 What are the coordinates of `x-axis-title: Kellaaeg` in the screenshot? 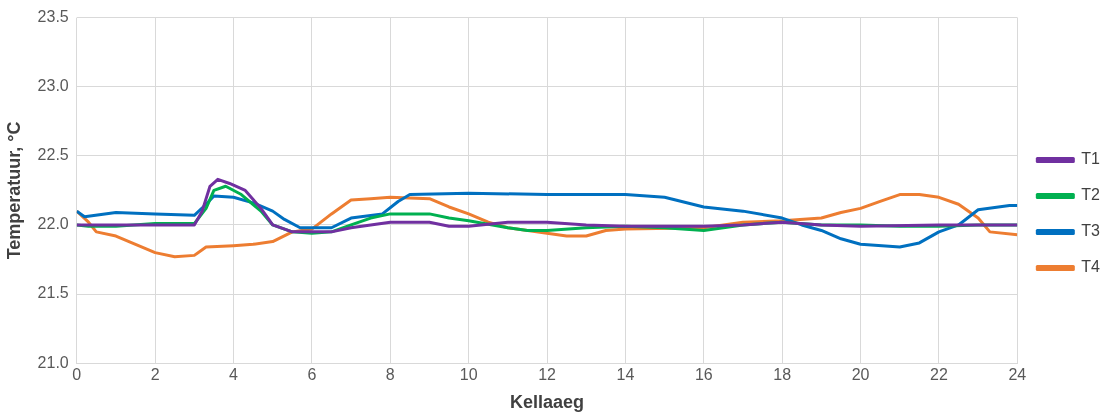 It's located at (547, 402).